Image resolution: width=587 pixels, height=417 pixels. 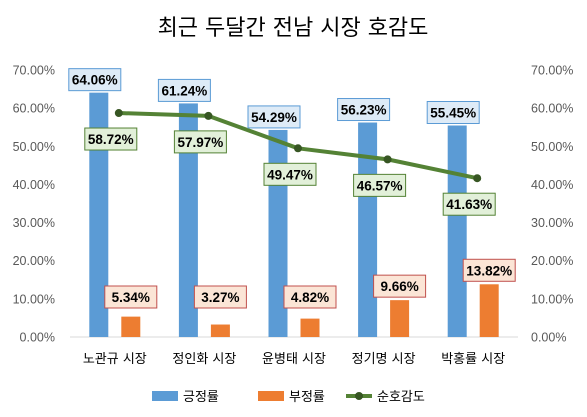 I want to click on negative-value-label: 13.82%, so click(x=489, y=270).